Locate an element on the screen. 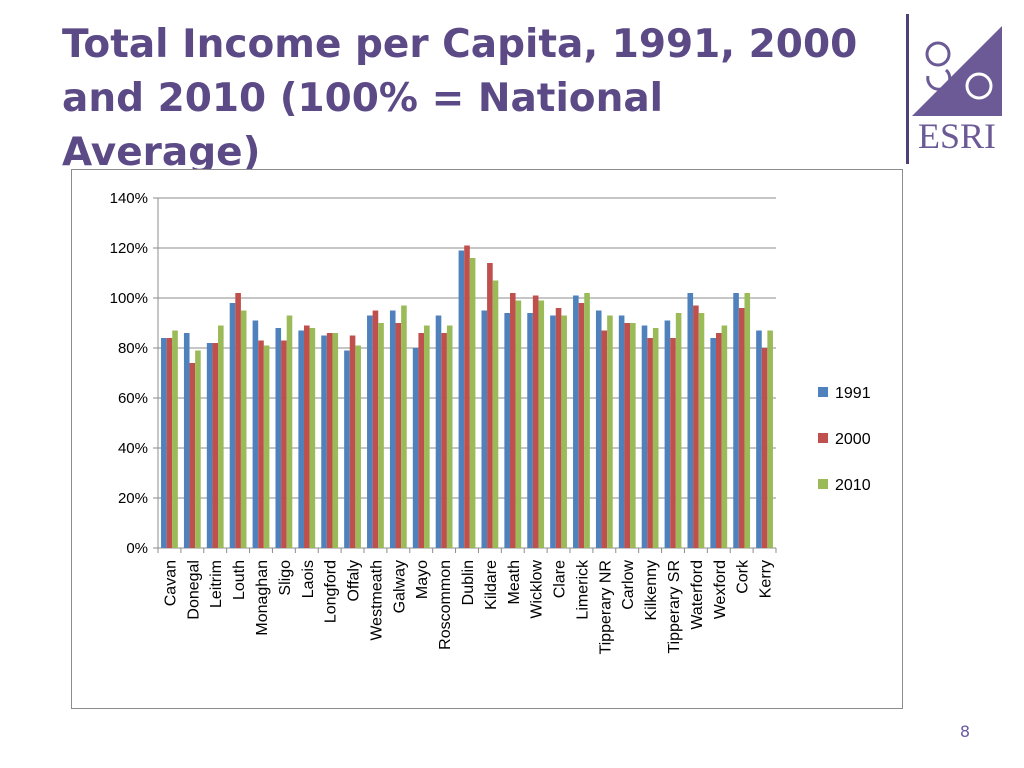 This screenshot has height=768, width=1024. bar-2010-offaly is located at coordinates (358, 446).